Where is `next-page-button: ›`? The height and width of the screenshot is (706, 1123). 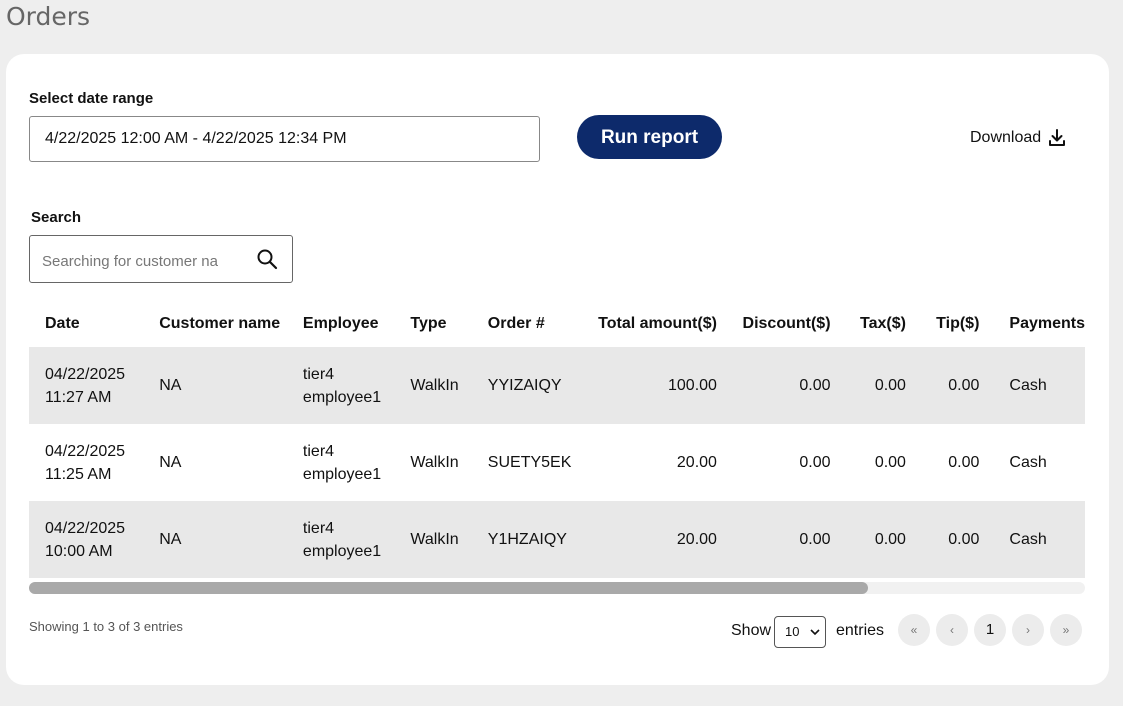
next-page-button: › is located at coordinates (1028, 630).